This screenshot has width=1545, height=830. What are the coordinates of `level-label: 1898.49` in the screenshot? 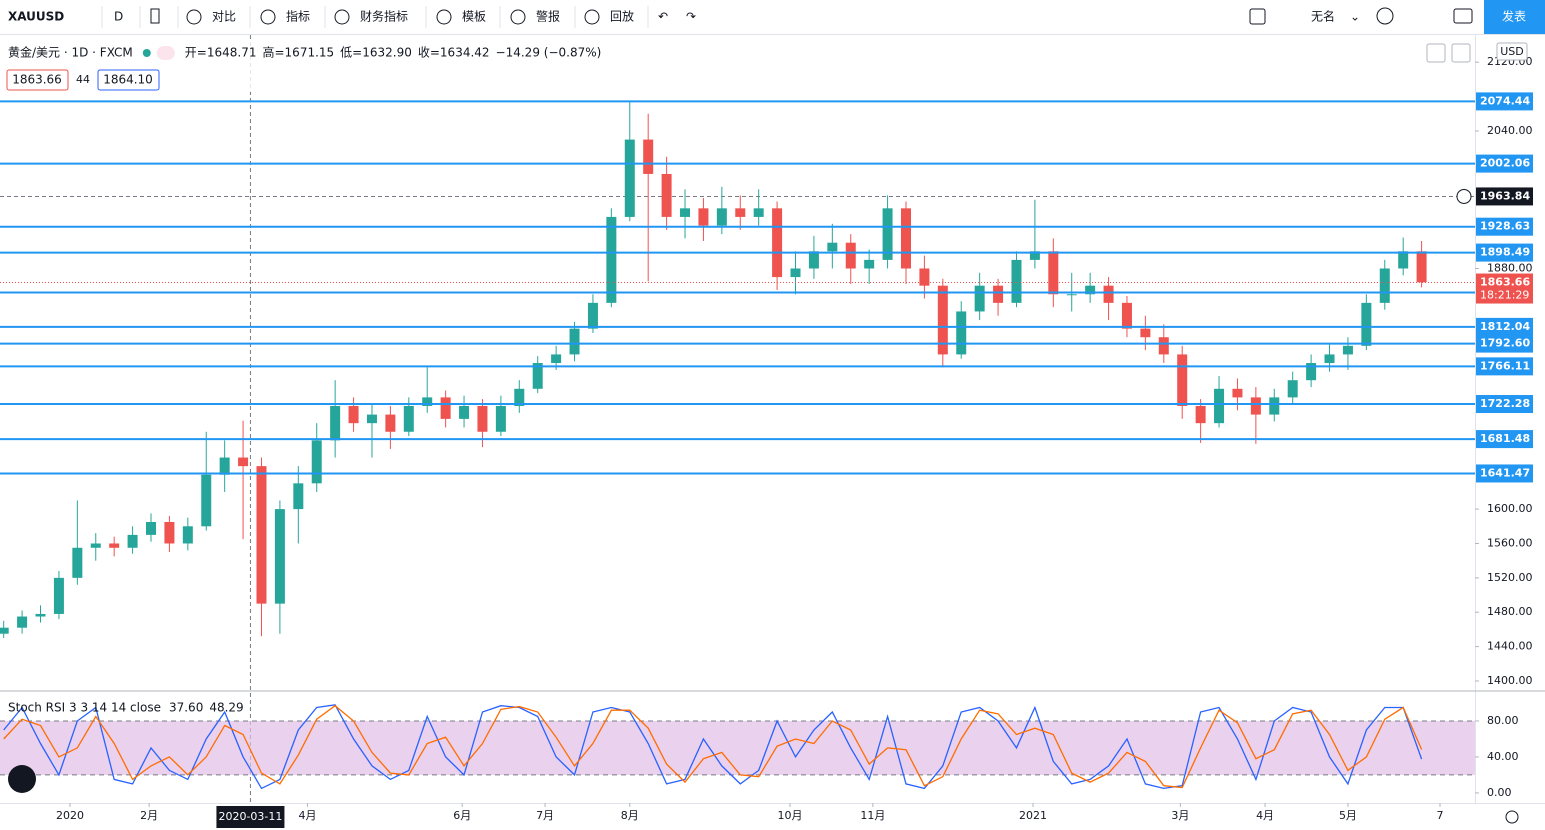 It's located at (1505, 252).